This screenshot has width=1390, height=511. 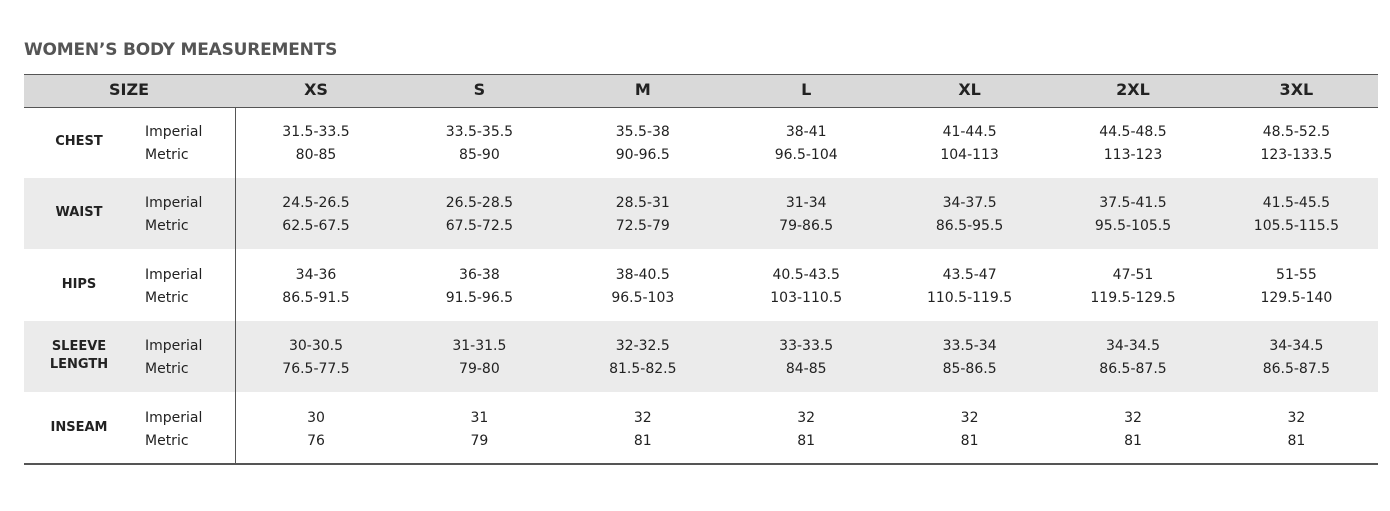 I want to click on row-label: HIPS, so click(x=79, y=284).